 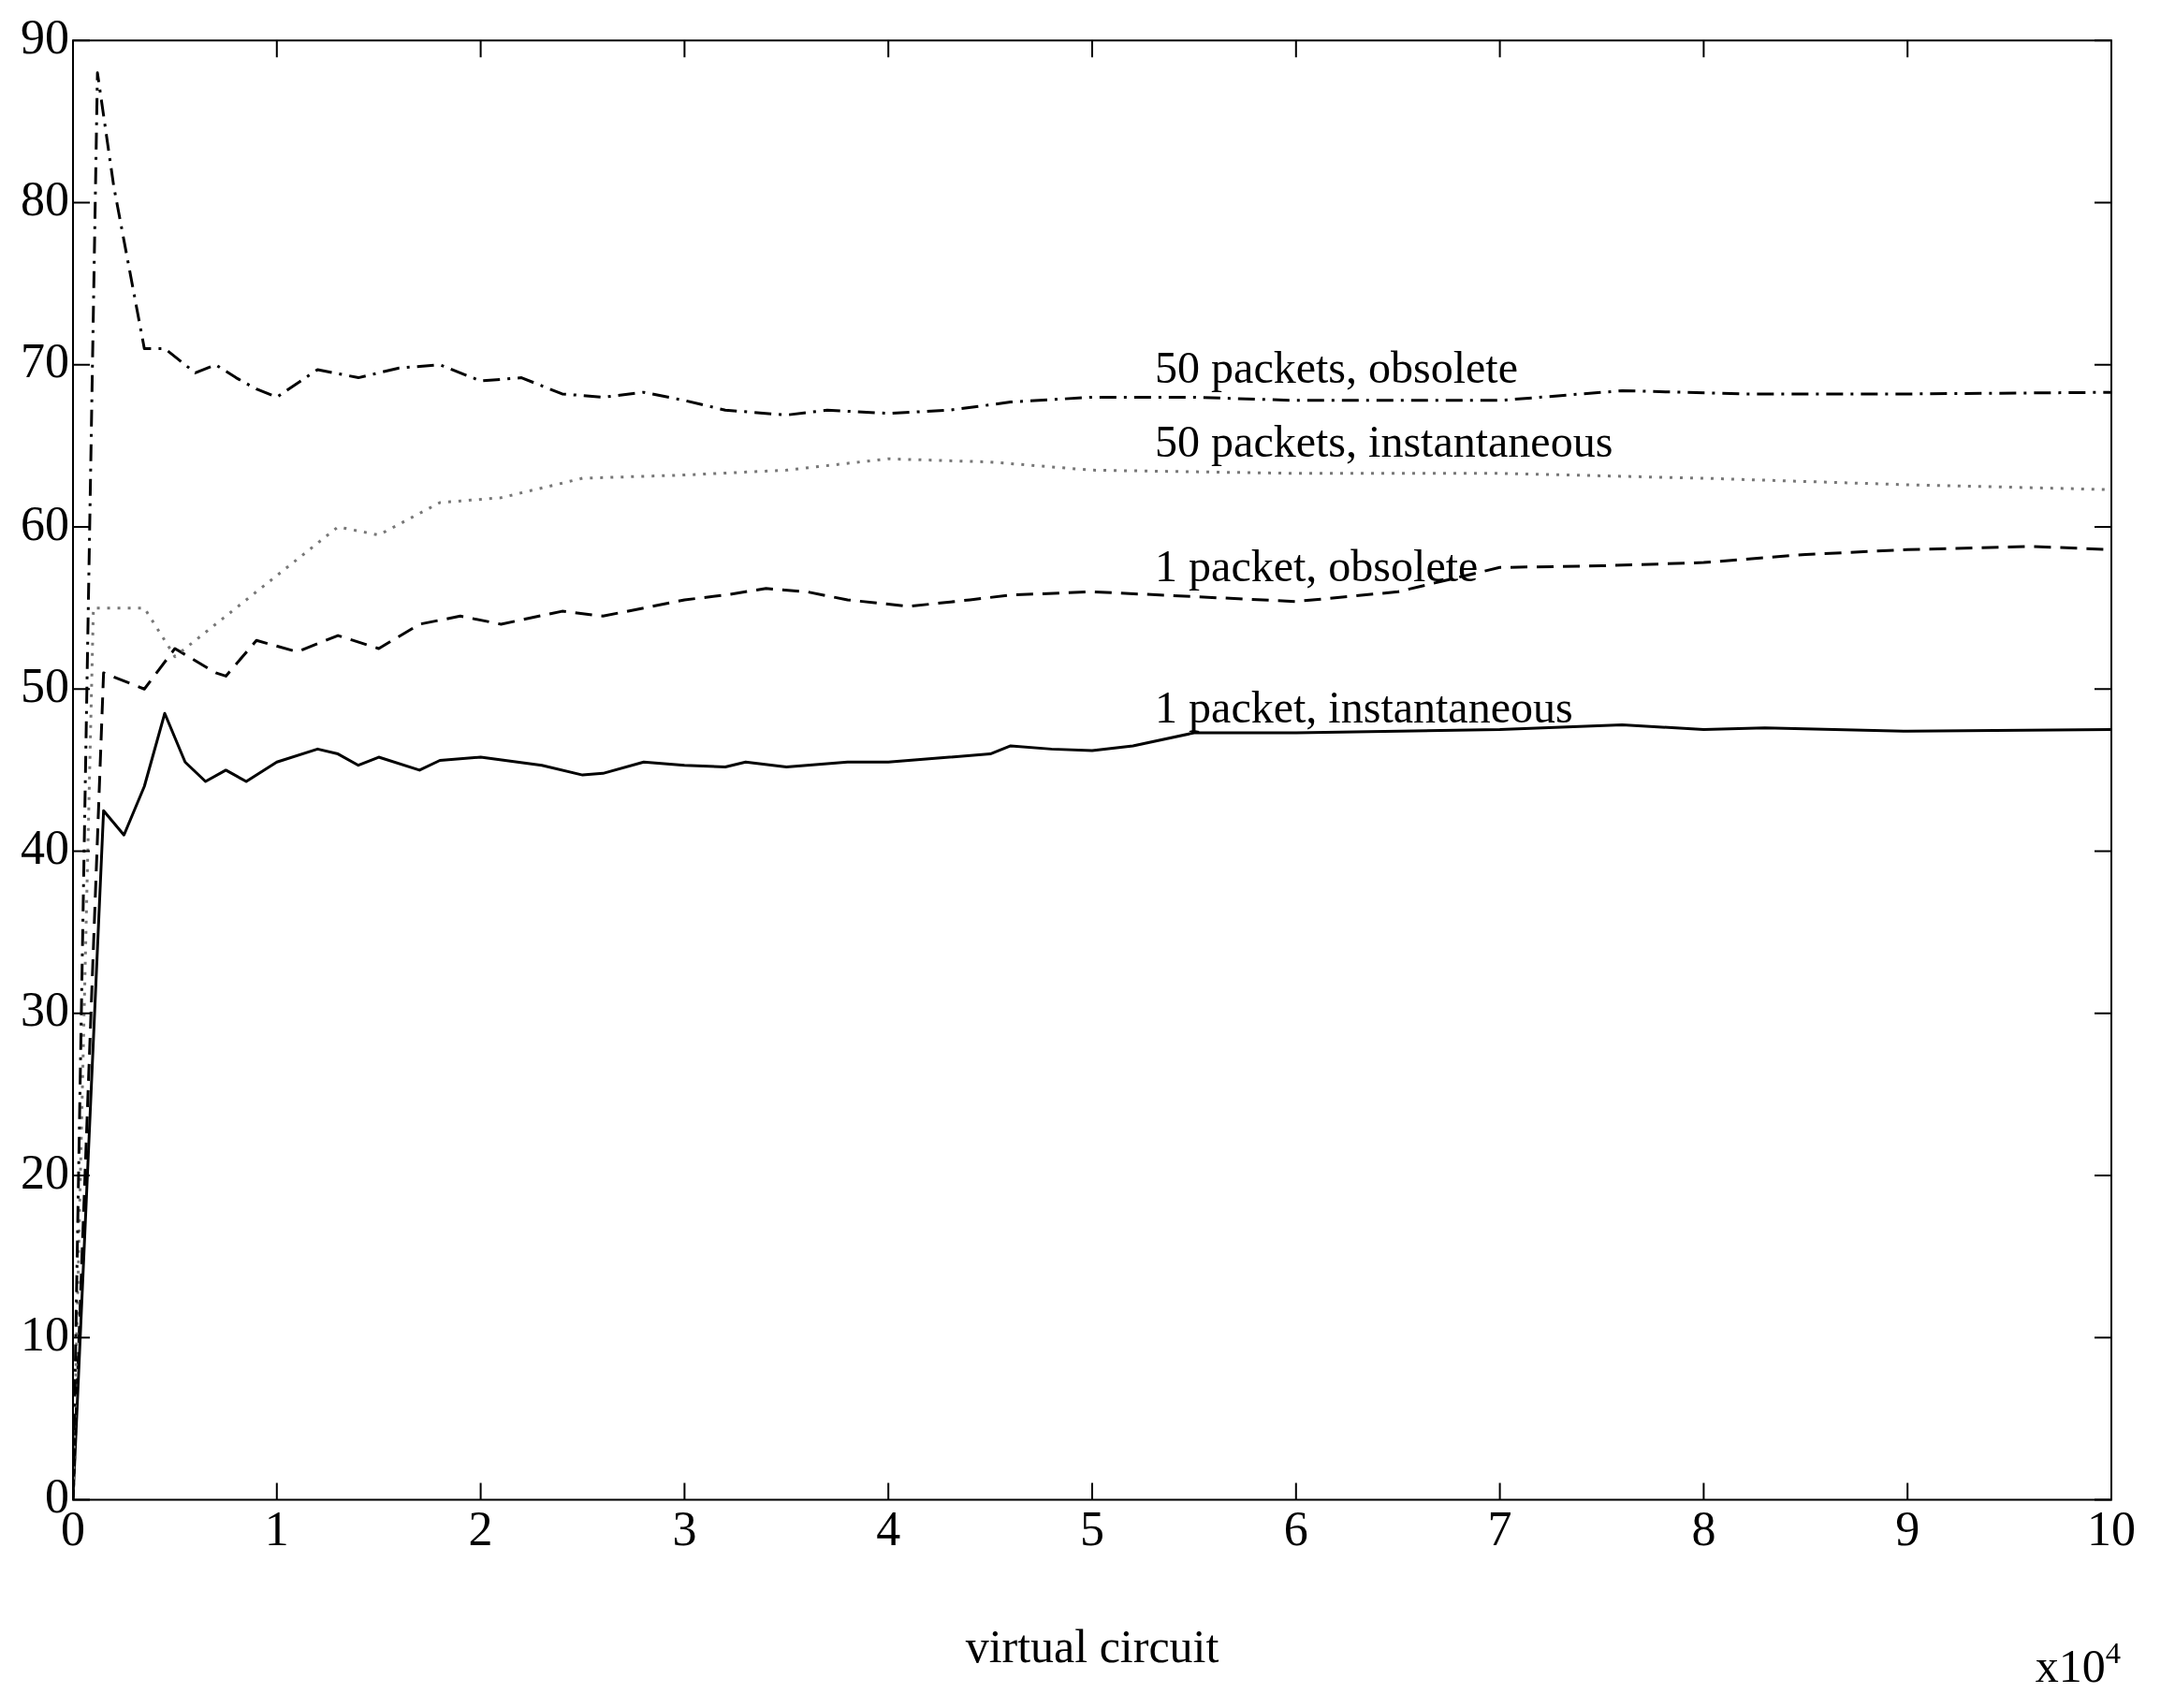 I want to click on x-tick-label: 7, so click(x=1499, y=1529).